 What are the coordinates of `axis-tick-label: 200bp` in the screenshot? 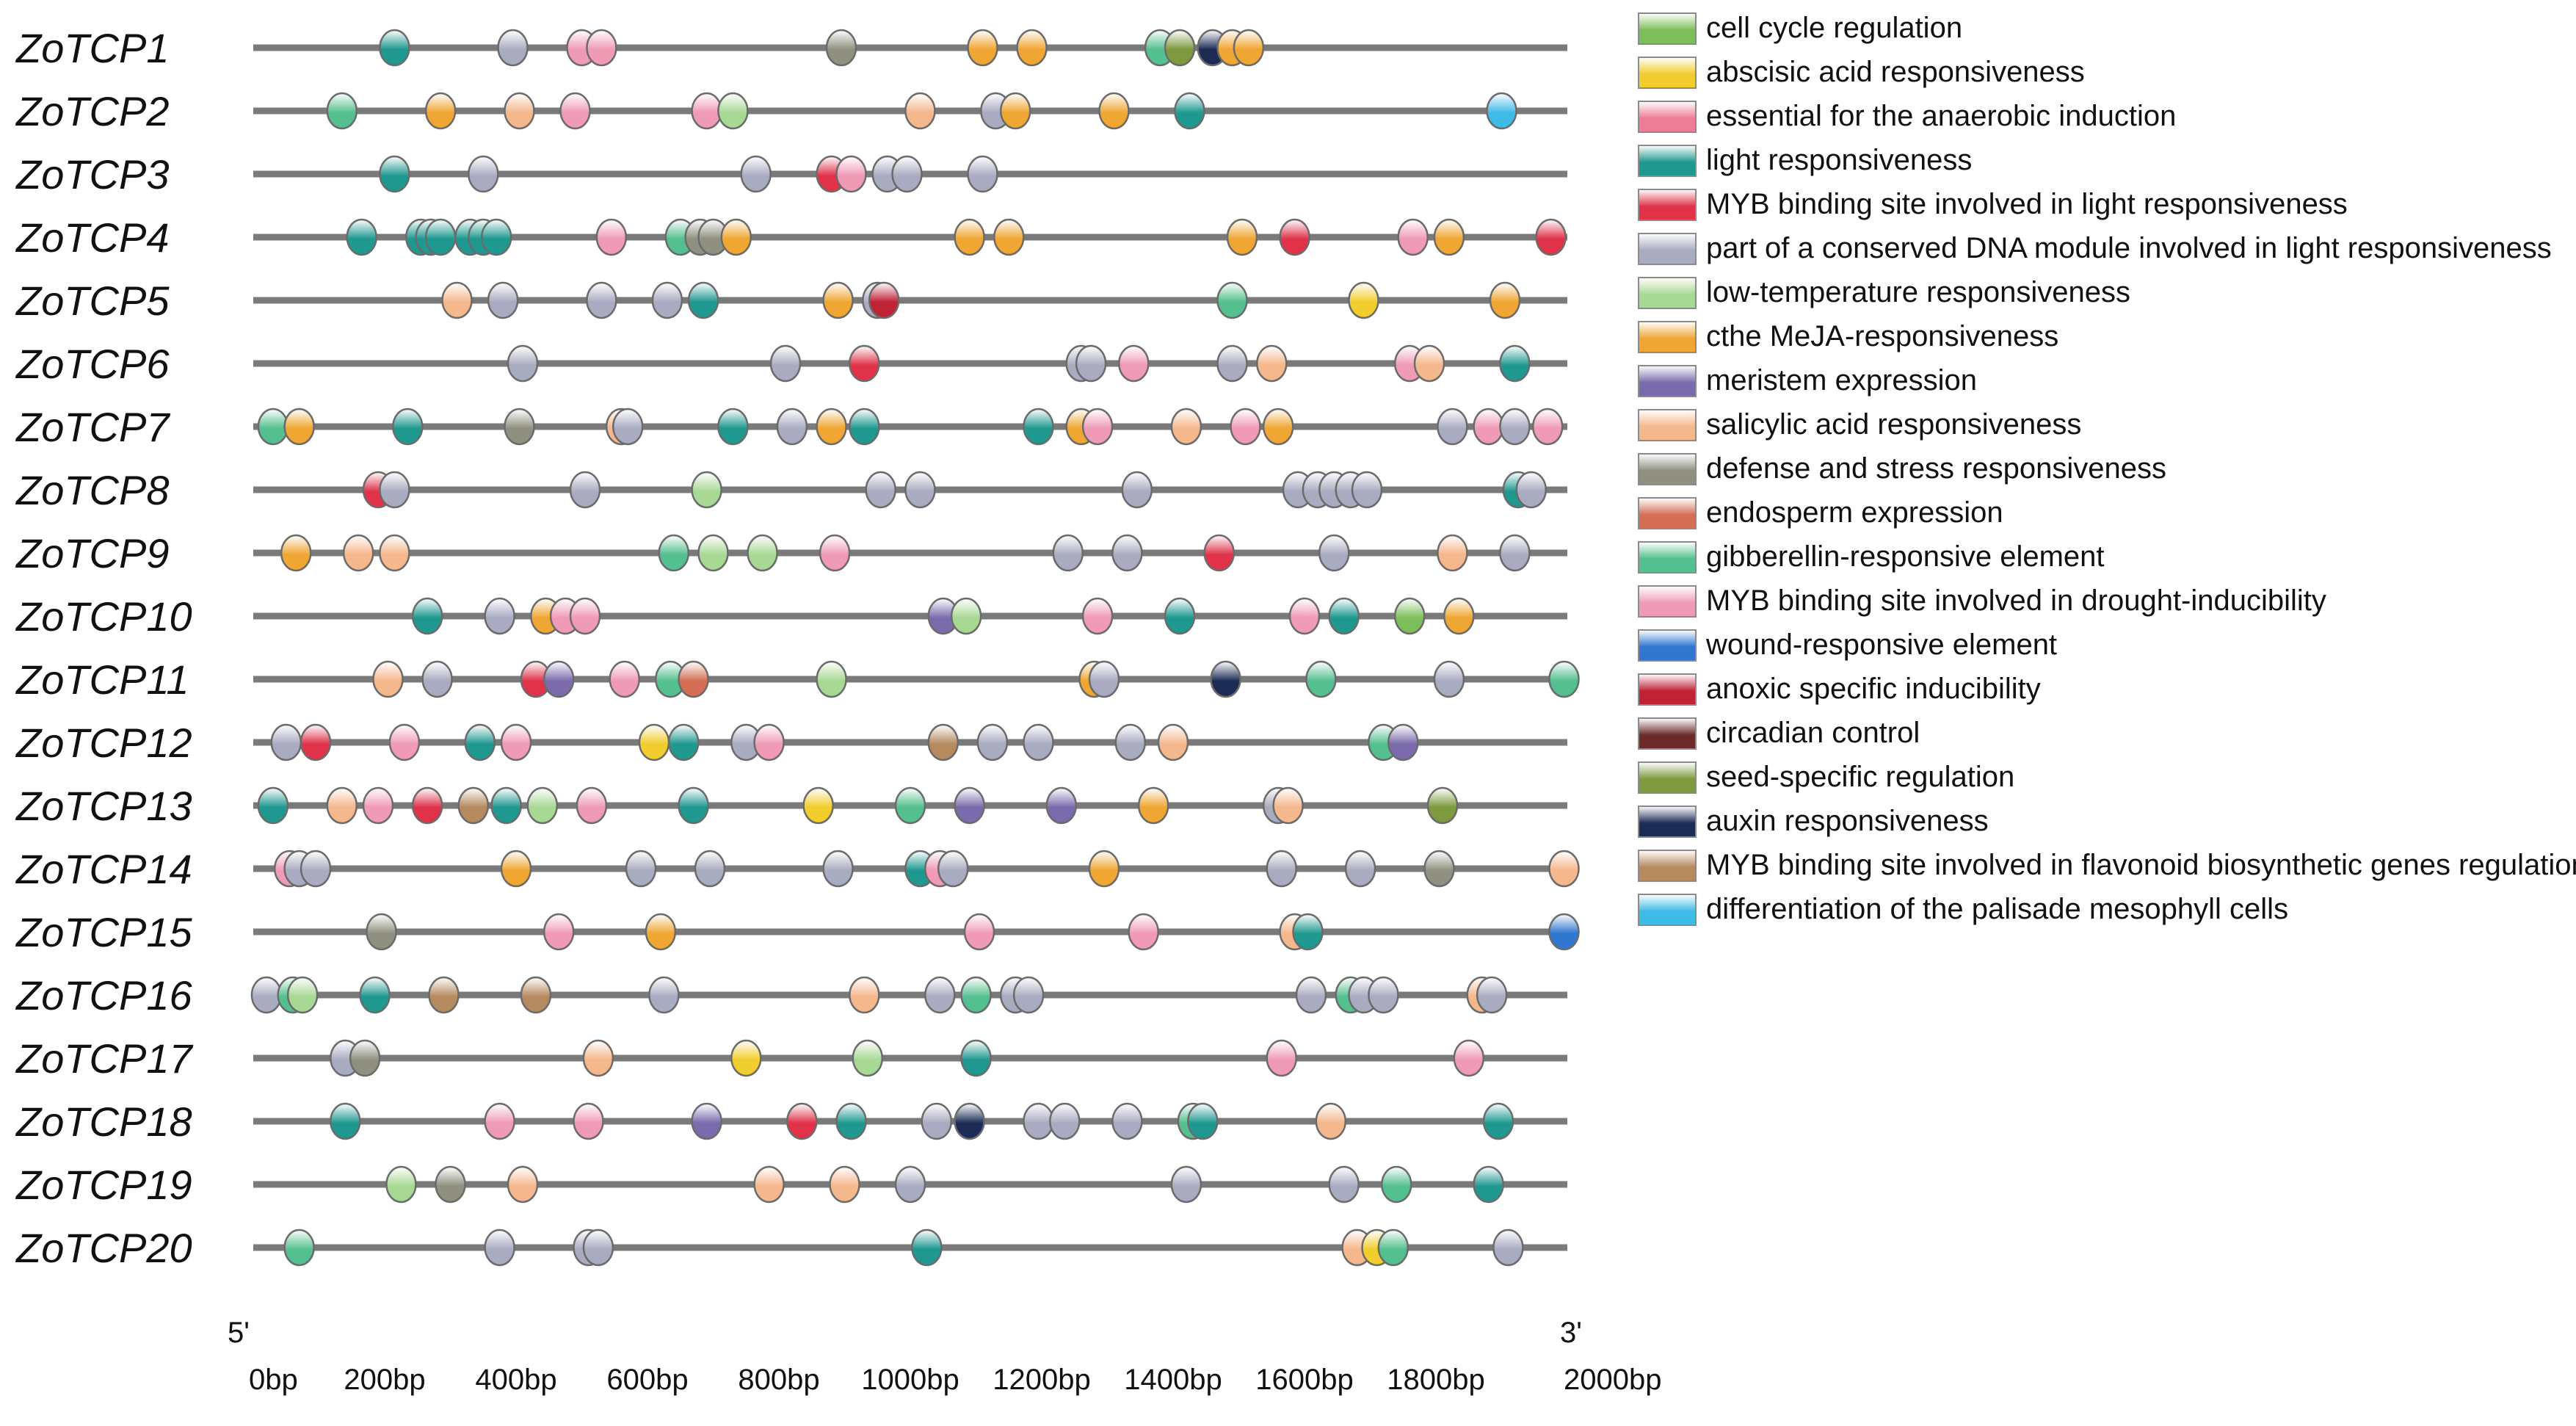 It's located at (384, 1380).